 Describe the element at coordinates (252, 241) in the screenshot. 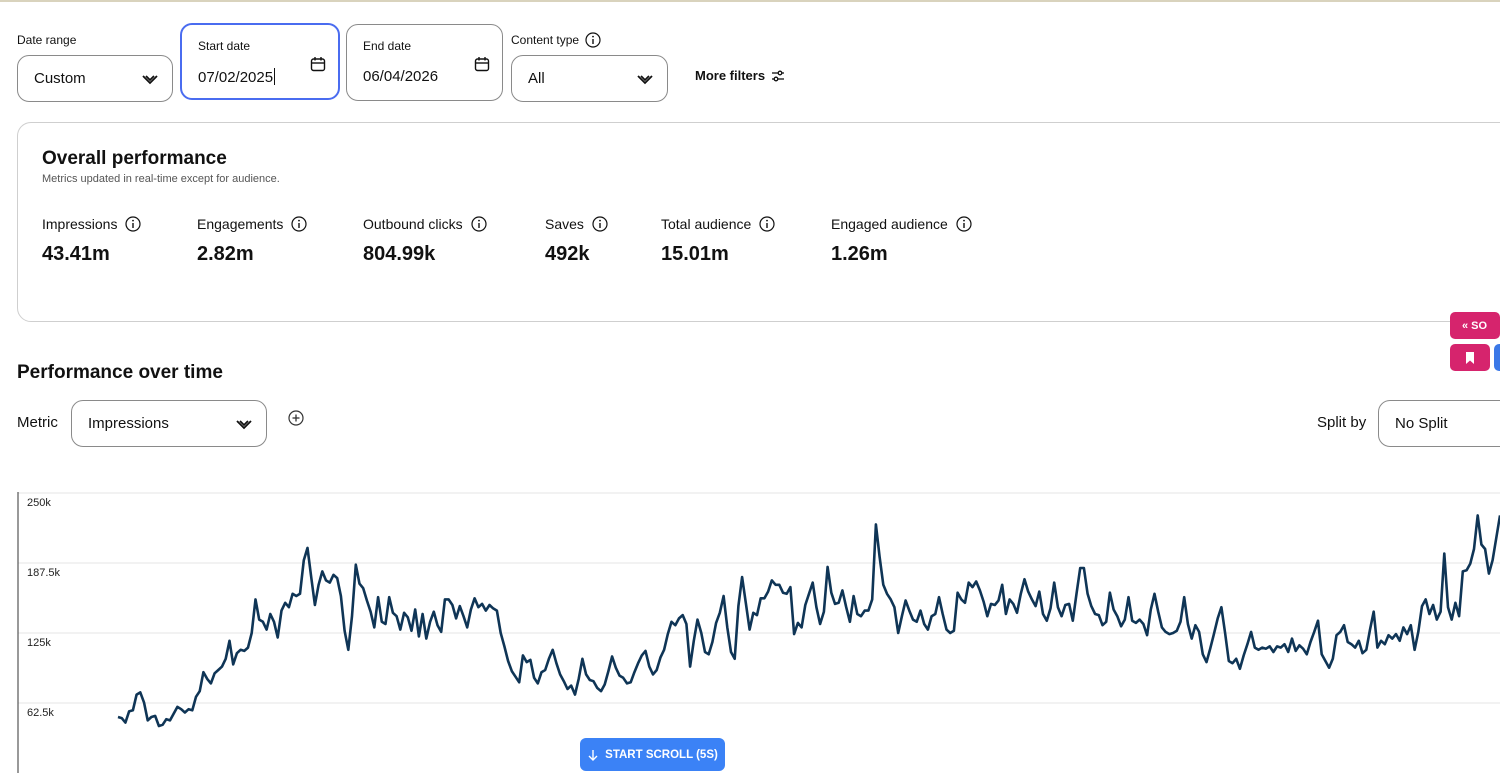

I see `metric-engagements: Engagements 2.82m` at that location.